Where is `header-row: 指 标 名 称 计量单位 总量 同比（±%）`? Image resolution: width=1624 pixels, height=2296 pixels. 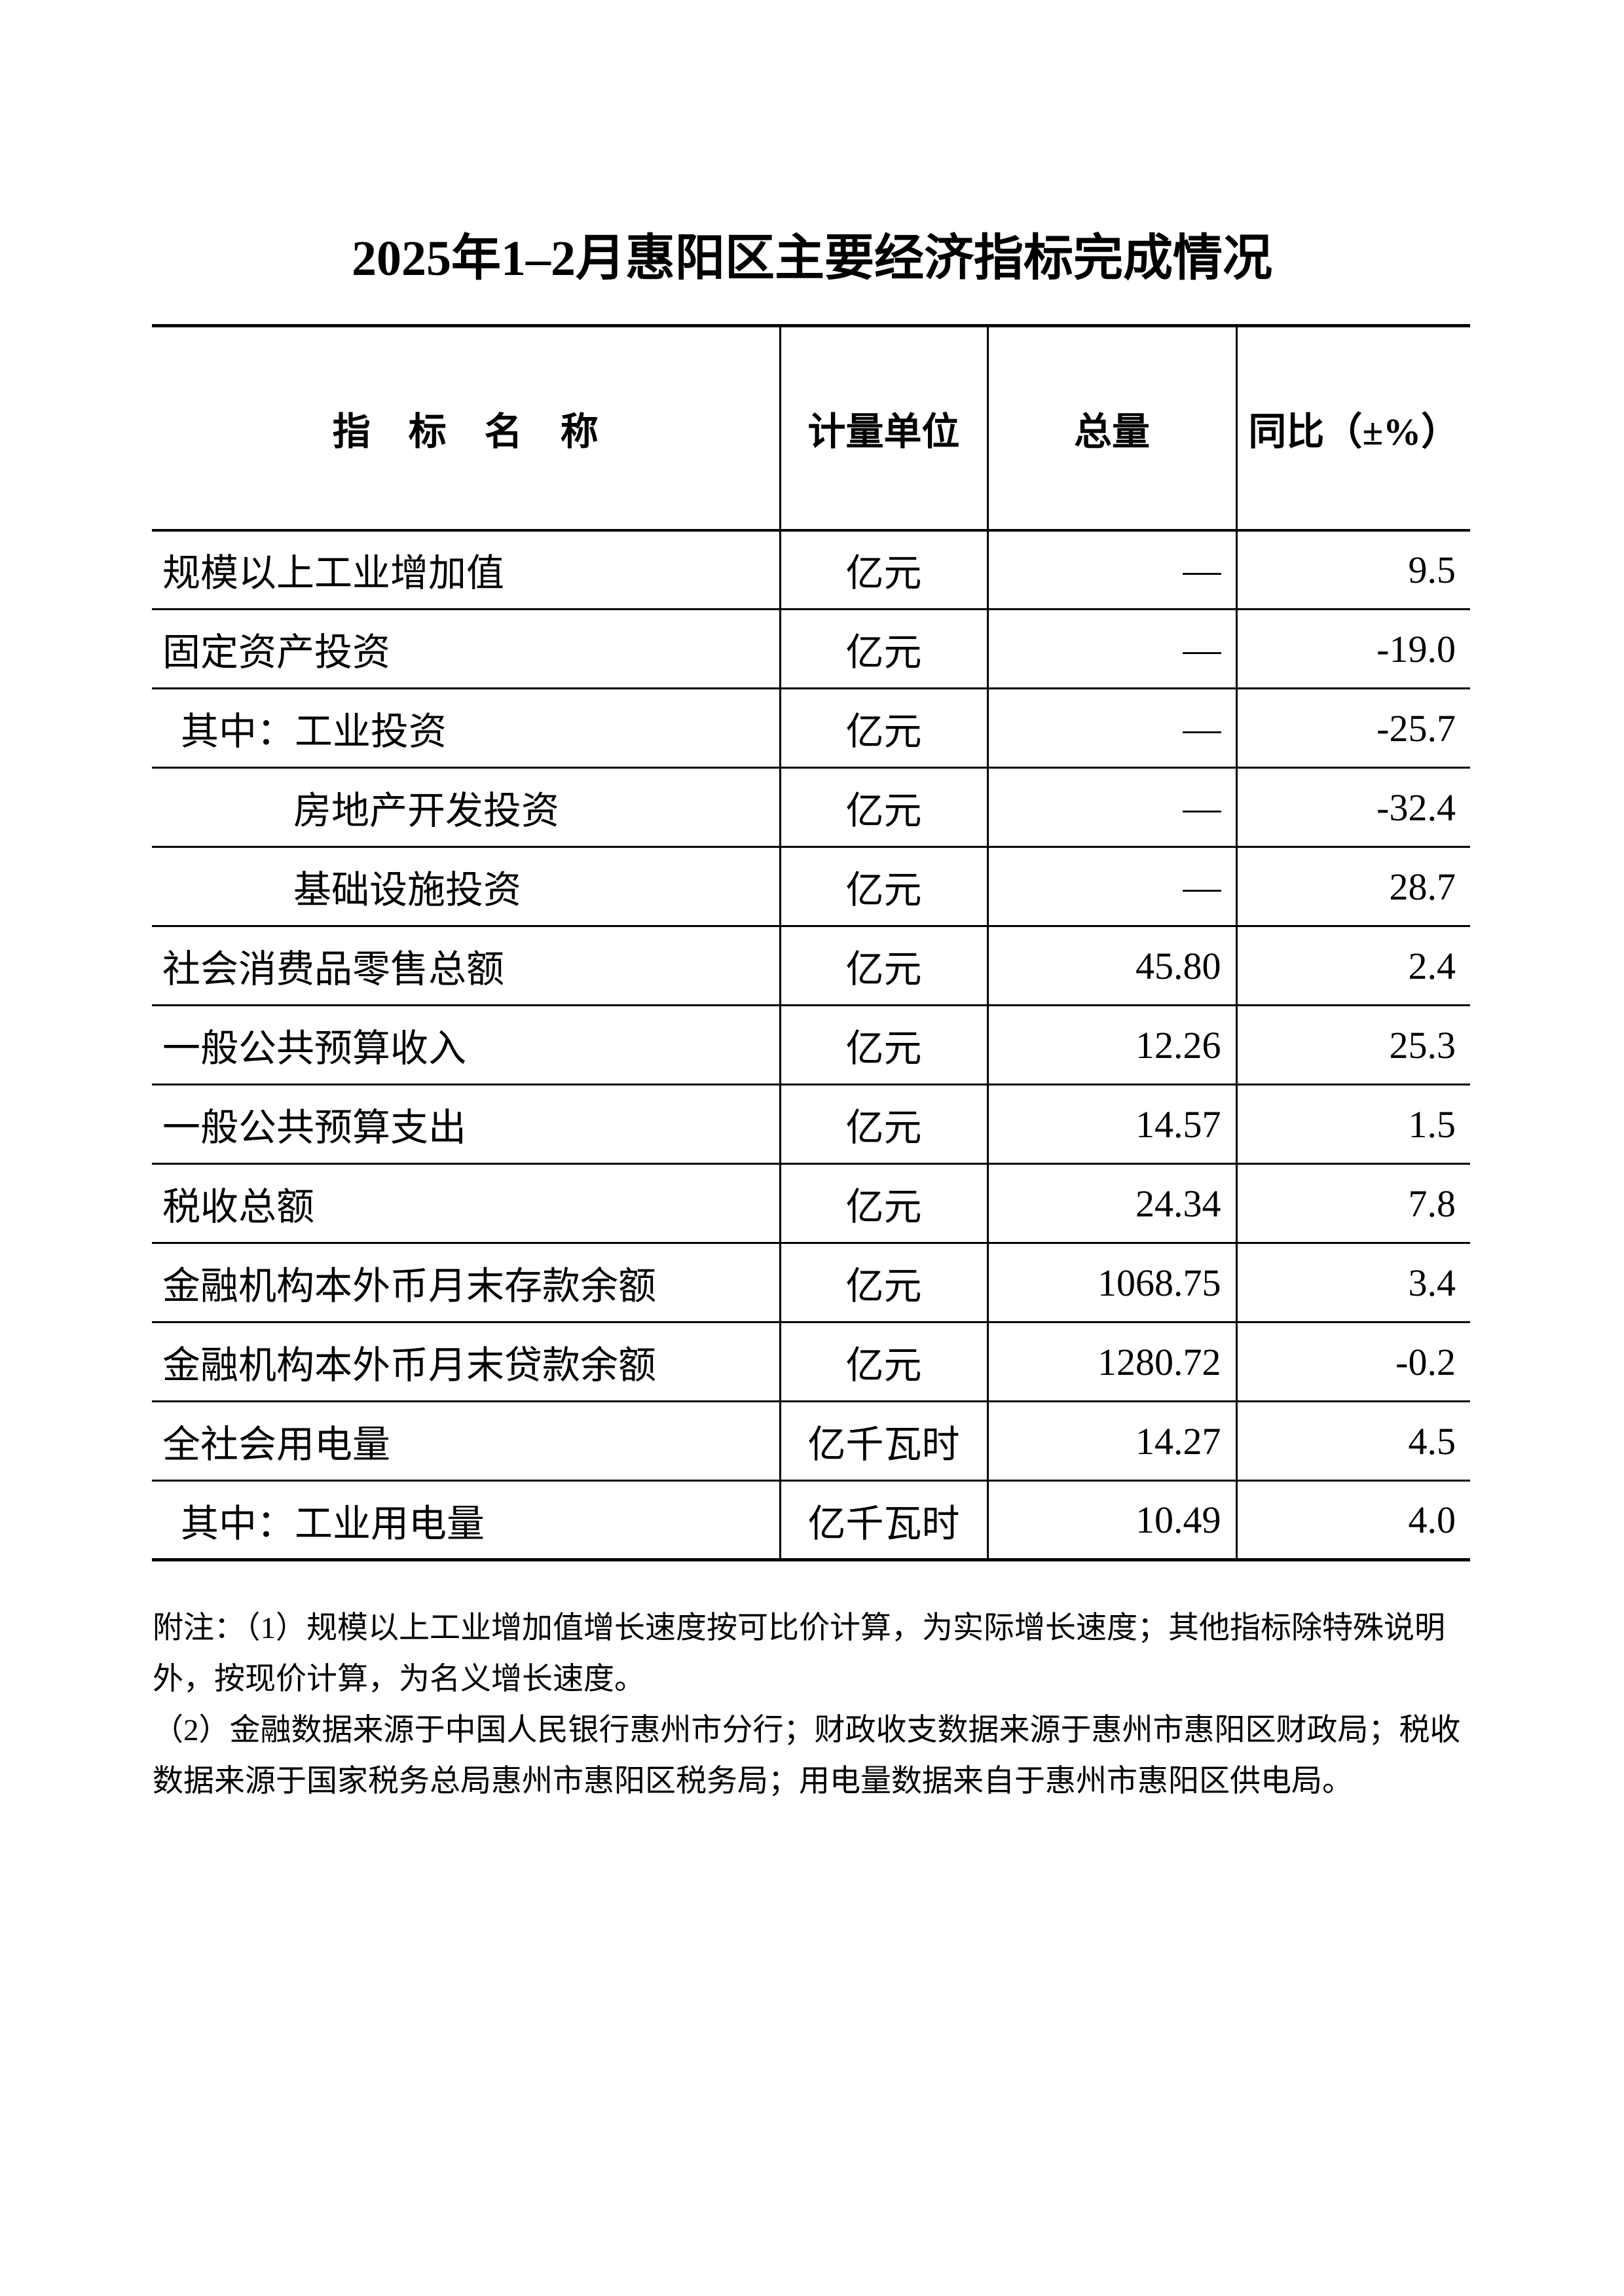
header-row: 指 标 名 称 计量单位 总量 同比（±%） is located at coordinates (811, 428).